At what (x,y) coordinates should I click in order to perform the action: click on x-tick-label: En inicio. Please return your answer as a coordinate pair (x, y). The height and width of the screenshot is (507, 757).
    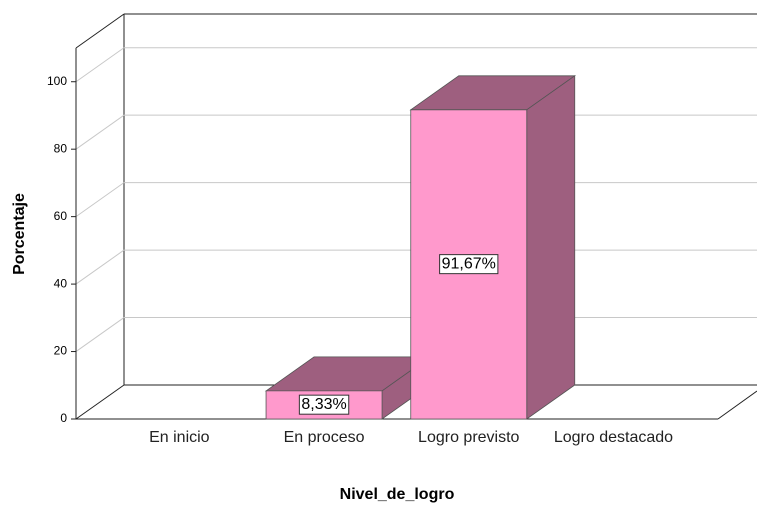
    Looking at the image, I should click on (179, 437).